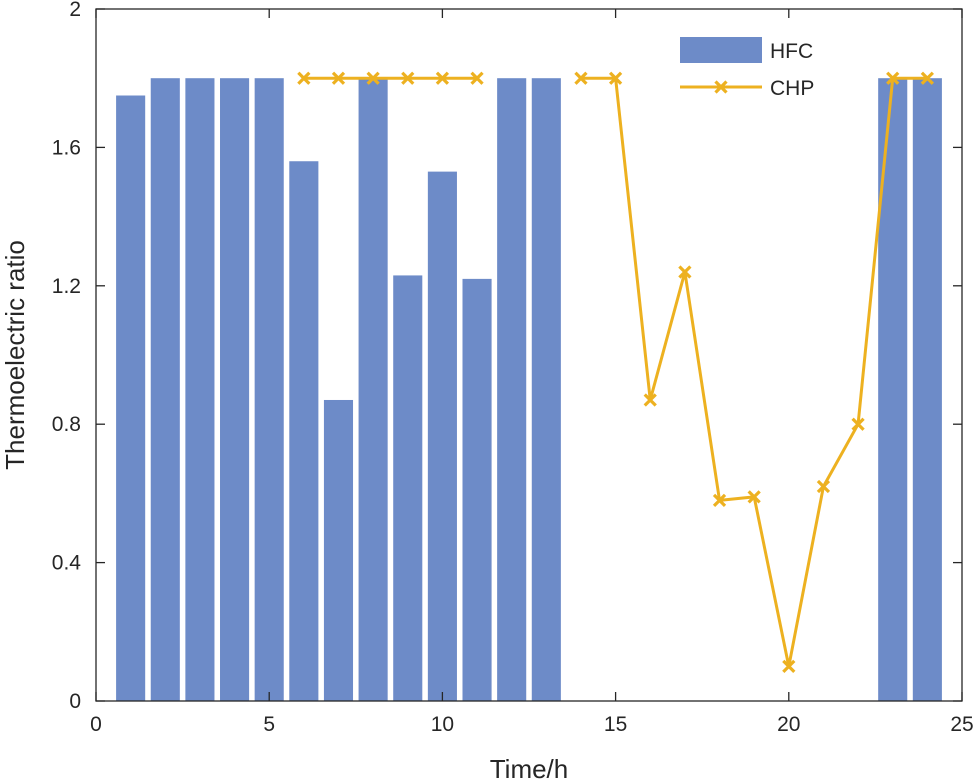 This screenshot has height=782, width=975. I want to click on legend-hfc-label: HFC, so click(791, 51).